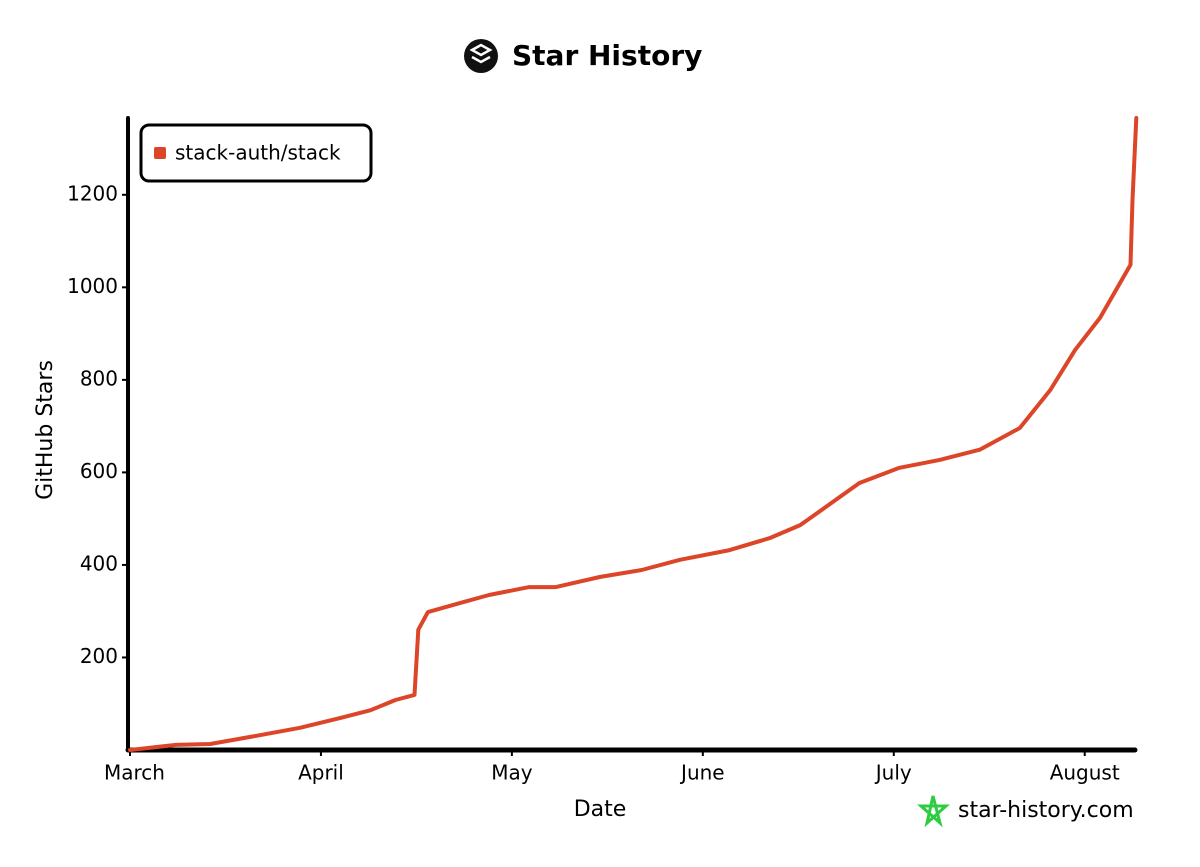 This screenshot has width=1200, height=867. Describe the element at coordinates (99, 471) in the screenshot. I see `y-tick-label: 600` at that location.